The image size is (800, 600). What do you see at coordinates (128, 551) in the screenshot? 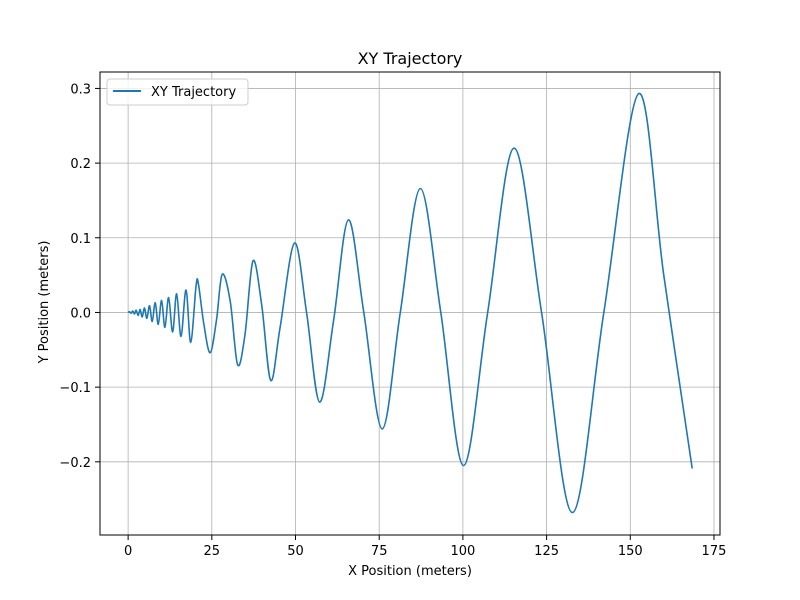
I see `x-tick-label: 0` at bounding box center [128, 551].